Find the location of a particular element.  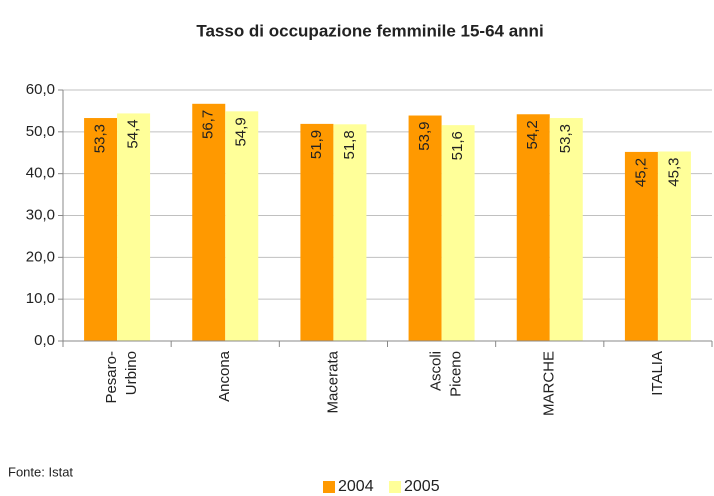

legend-label: 2005 is located at coordinates (422, 486).